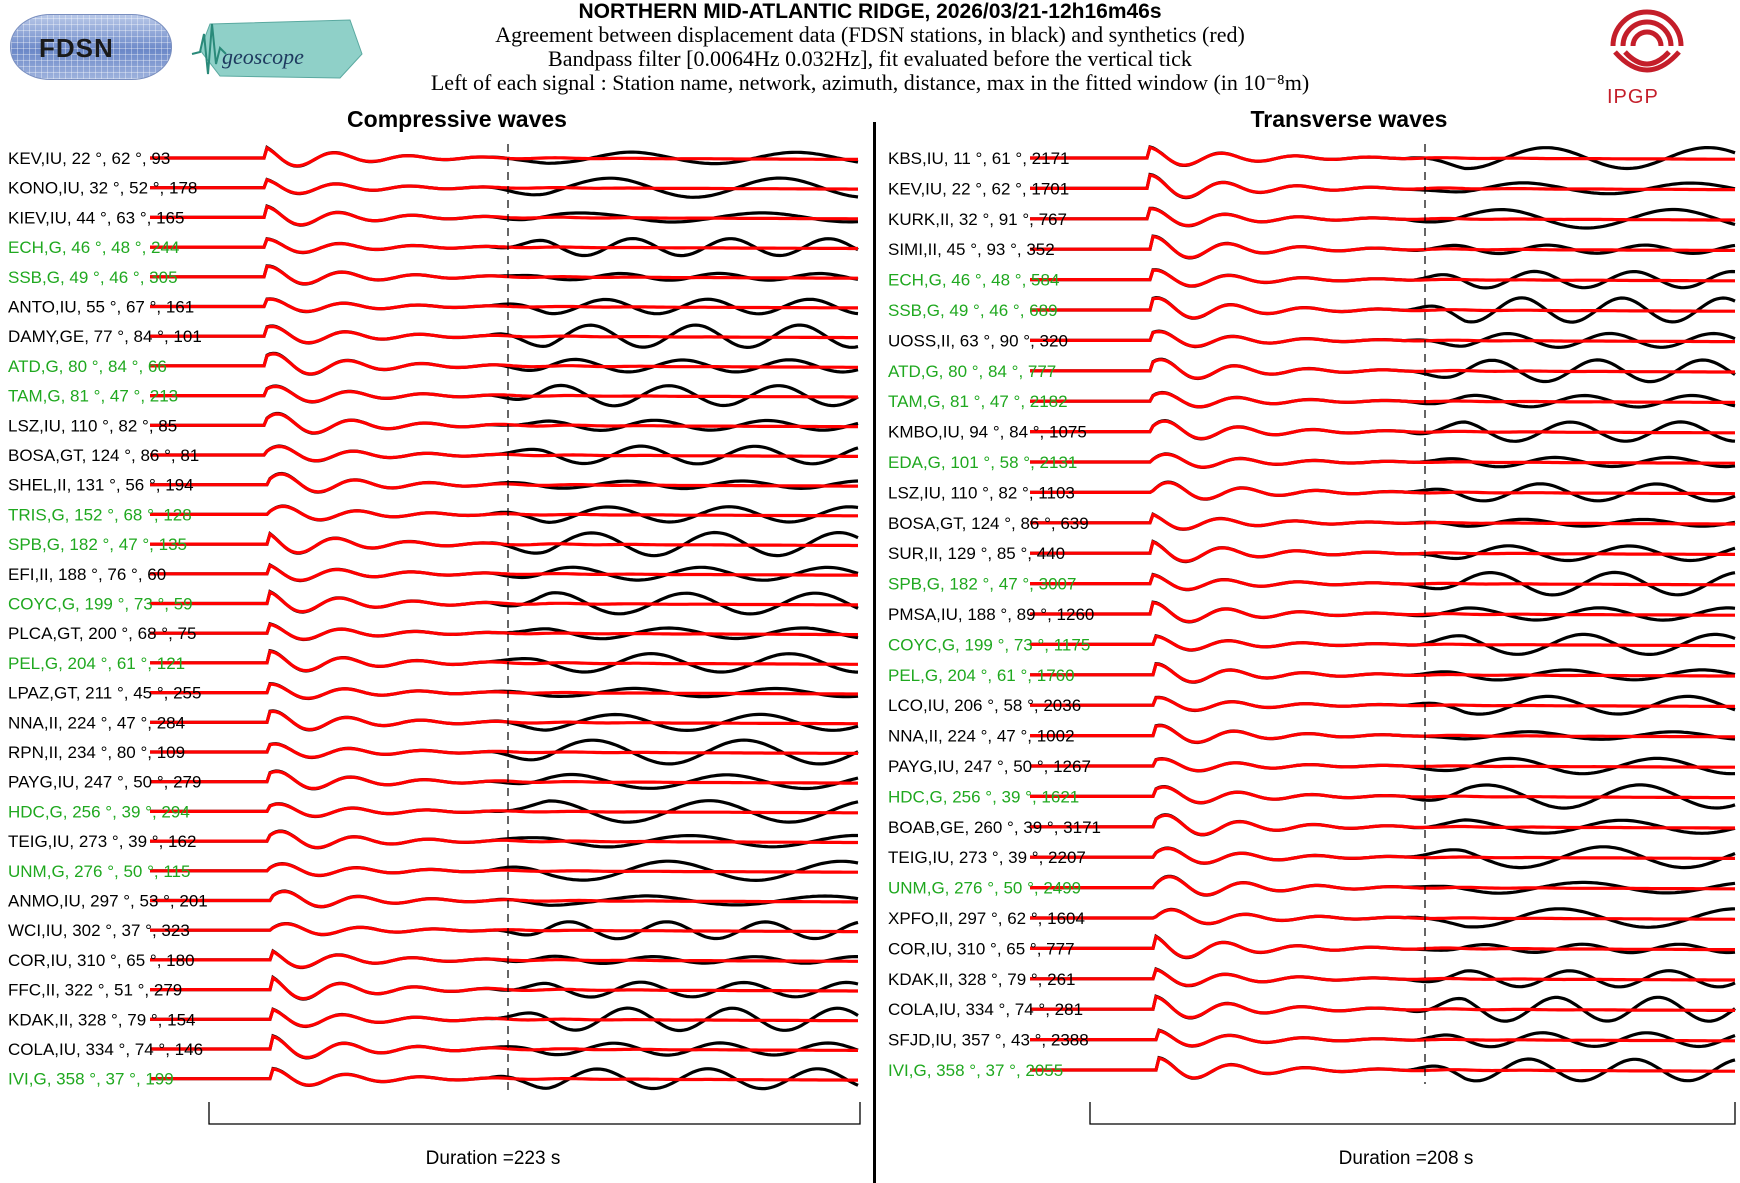 The height and width of the screenshot is (1183, 1740). I want to click on station-label: SSB,G, 49 °, 46 °, 689, so click(973, 310).